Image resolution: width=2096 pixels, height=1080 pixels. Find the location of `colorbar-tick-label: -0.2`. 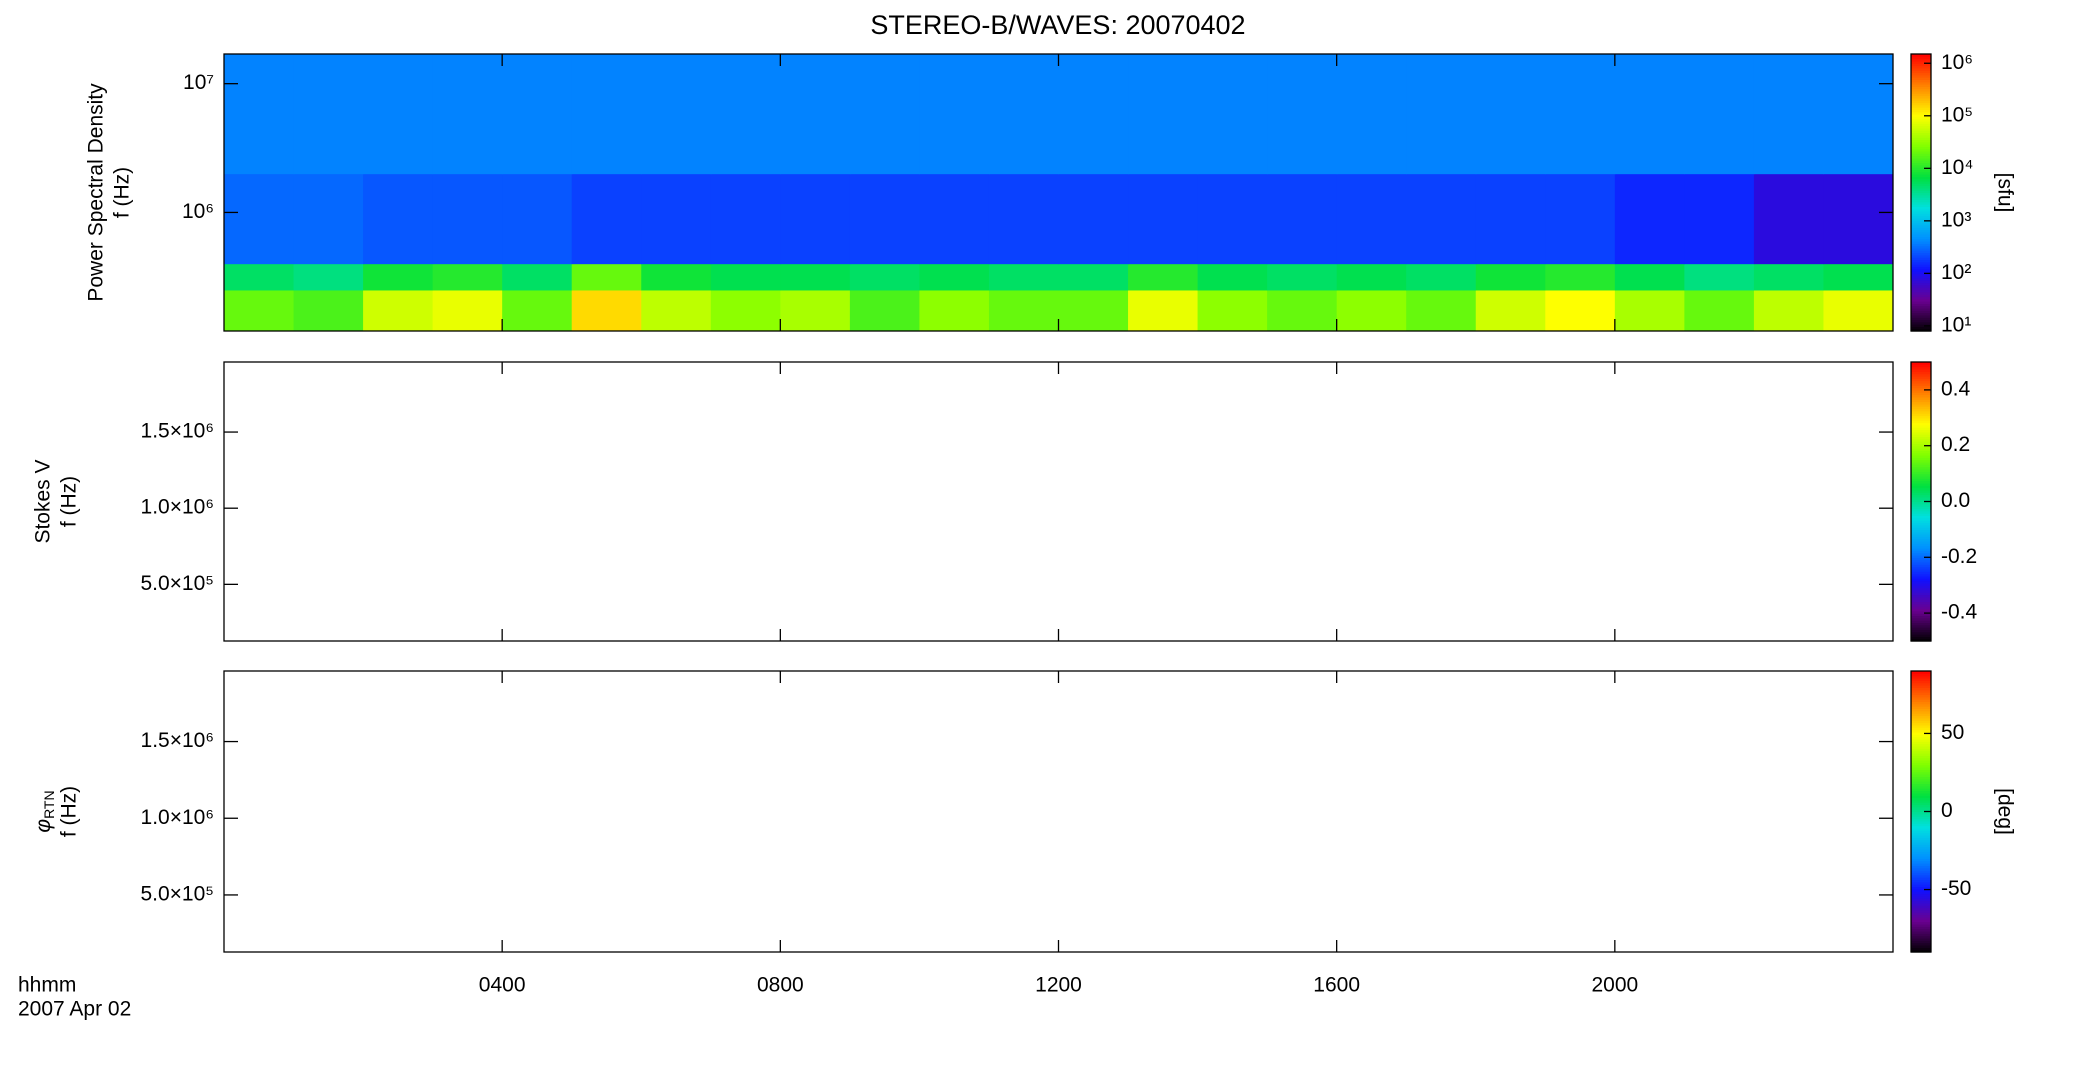

colorbar-tick-label: -0.2 is located at coordinates (1959, 556).